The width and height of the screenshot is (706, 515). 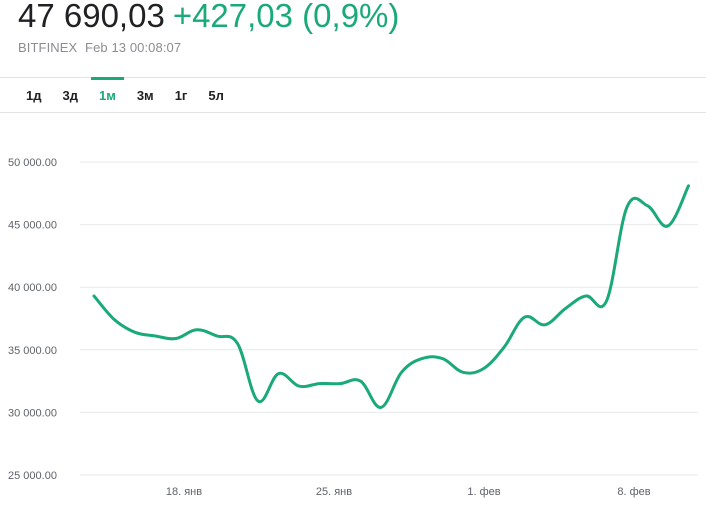 I want to click on quote-timestamp: Feb 13 00:08:07, so click(x=133, y=47).